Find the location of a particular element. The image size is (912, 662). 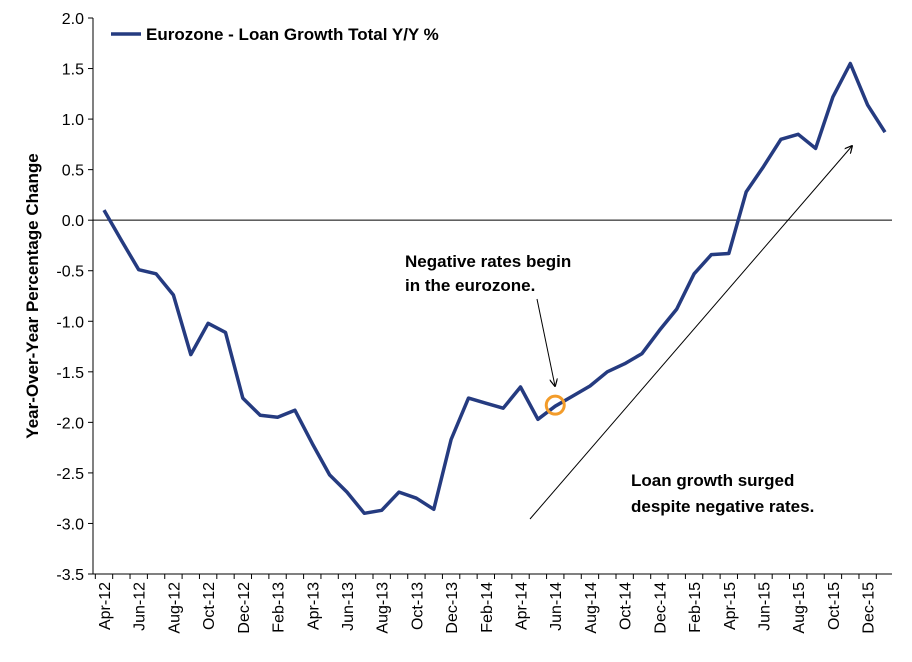

legend: Eurozone - Loan Growth Total Y/Y % is located at coordinates (275, 34).